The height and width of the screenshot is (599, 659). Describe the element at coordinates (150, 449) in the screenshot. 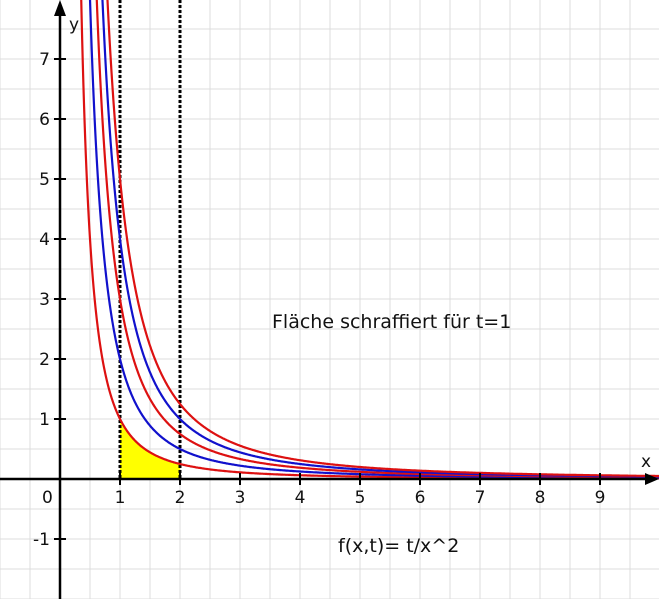

I see `shaded-area` at that location.